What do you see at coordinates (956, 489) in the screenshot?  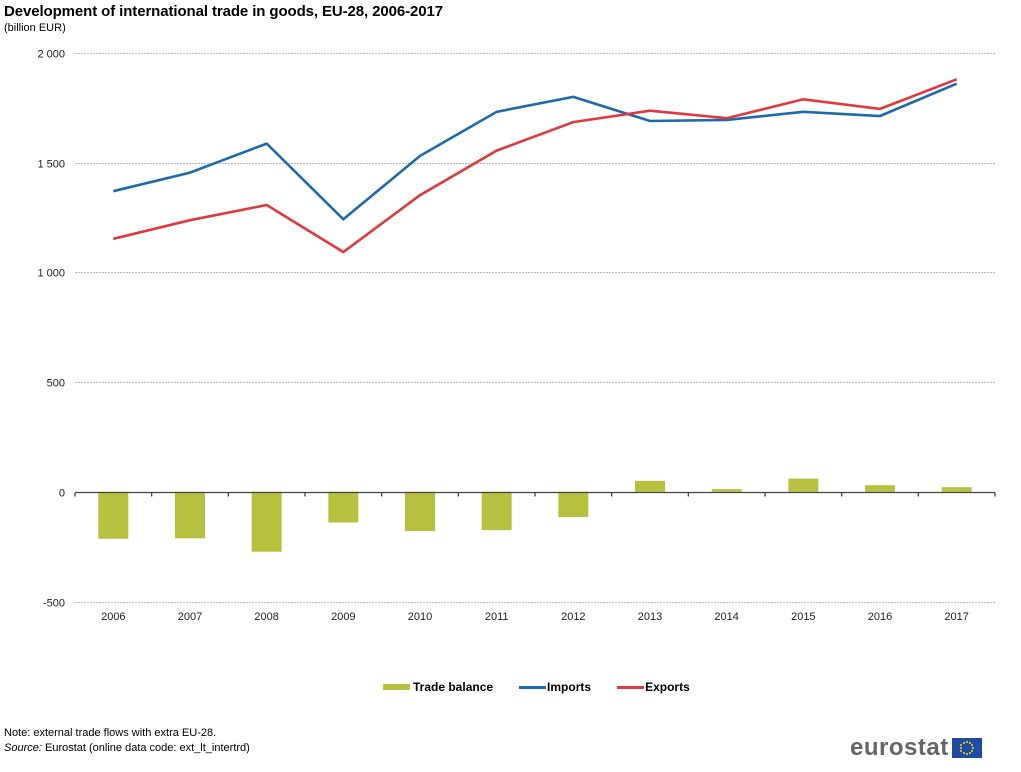 I see `bar-trade-balance-2017` at bounding box center [956, 489].